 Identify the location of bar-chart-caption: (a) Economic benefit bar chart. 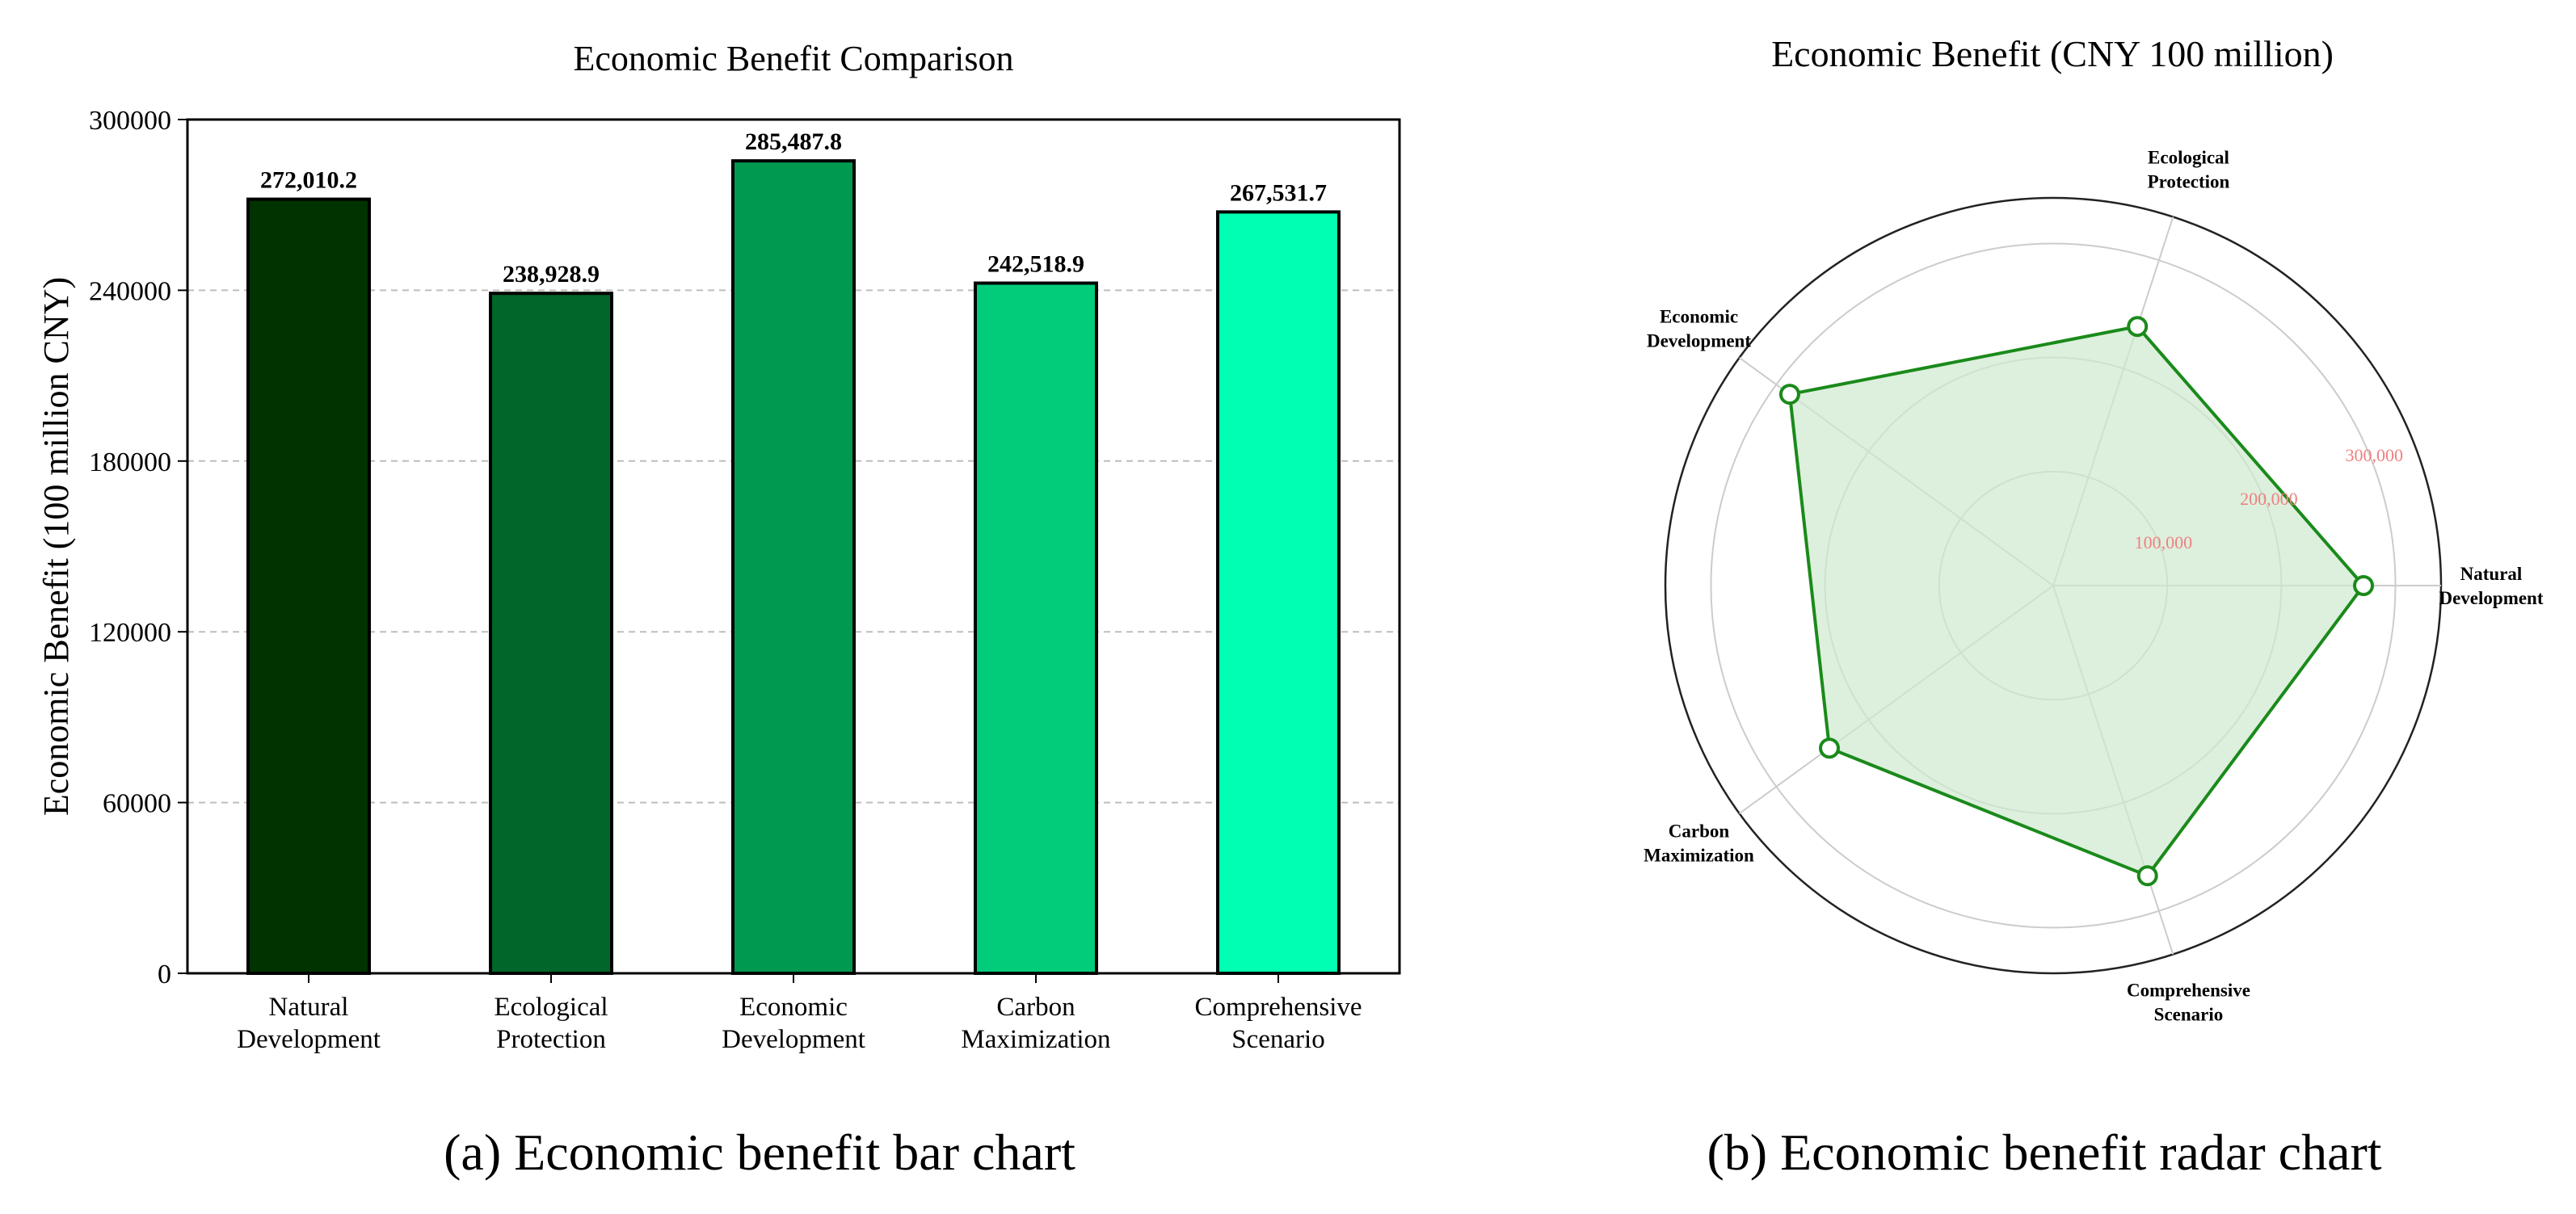
(759, 1152).